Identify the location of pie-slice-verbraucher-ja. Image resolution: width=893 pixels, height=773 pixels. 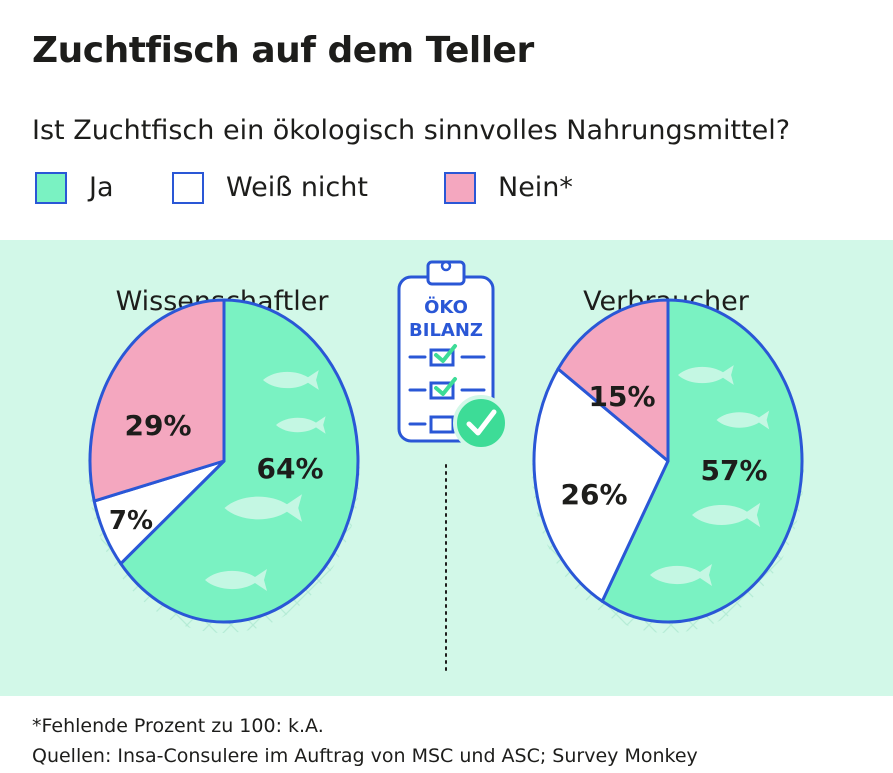
(702, 461).